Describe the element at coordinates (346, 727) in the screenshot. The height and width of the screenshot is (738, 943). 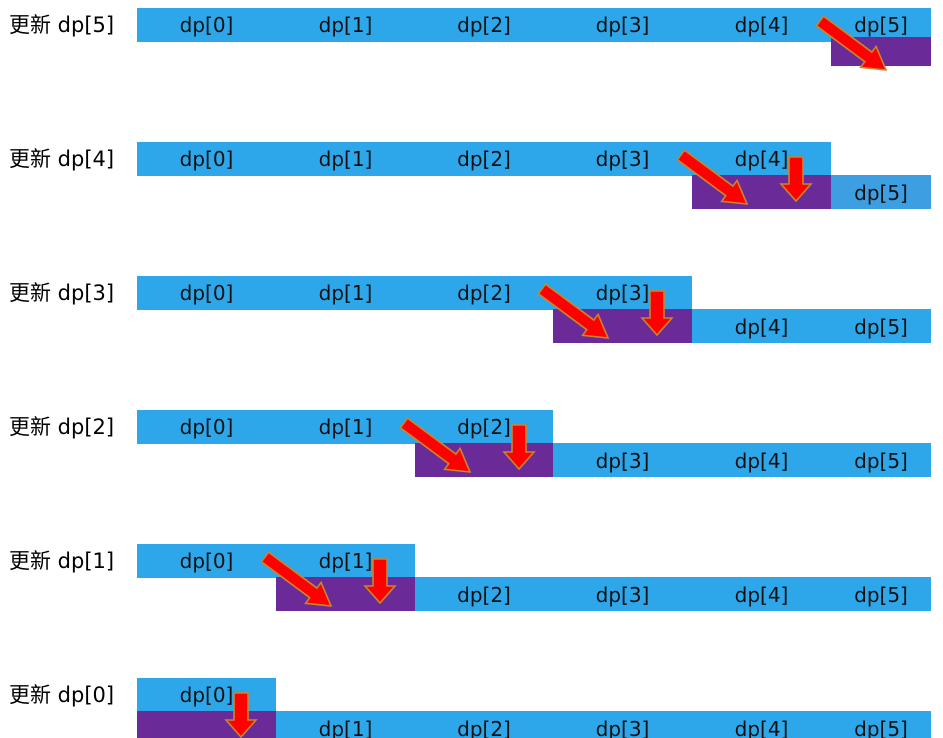
I see `bottom-cell-label: dp[1]` at that location.